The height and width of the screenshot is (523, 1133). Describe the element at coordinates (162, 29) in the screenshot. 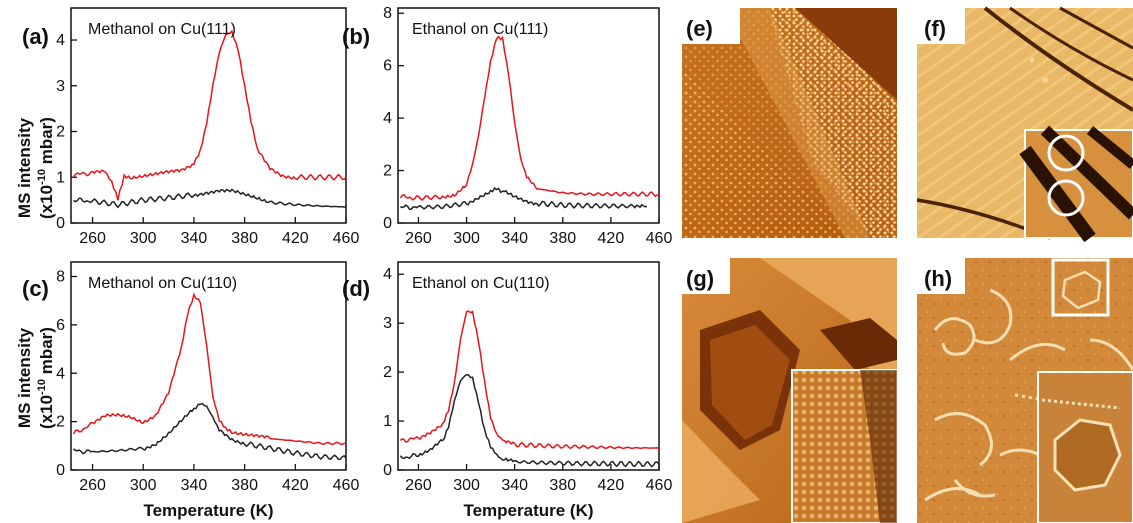

I see `panel-title: Methanol on Cu(111)` at that location.